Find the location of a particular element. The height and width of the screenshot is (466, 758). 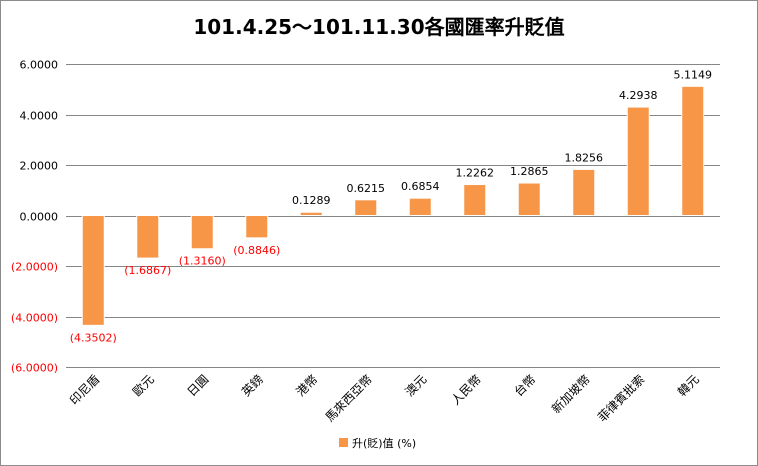

legend: 升(貶)值 (%) is located at coordinates (377, 443).